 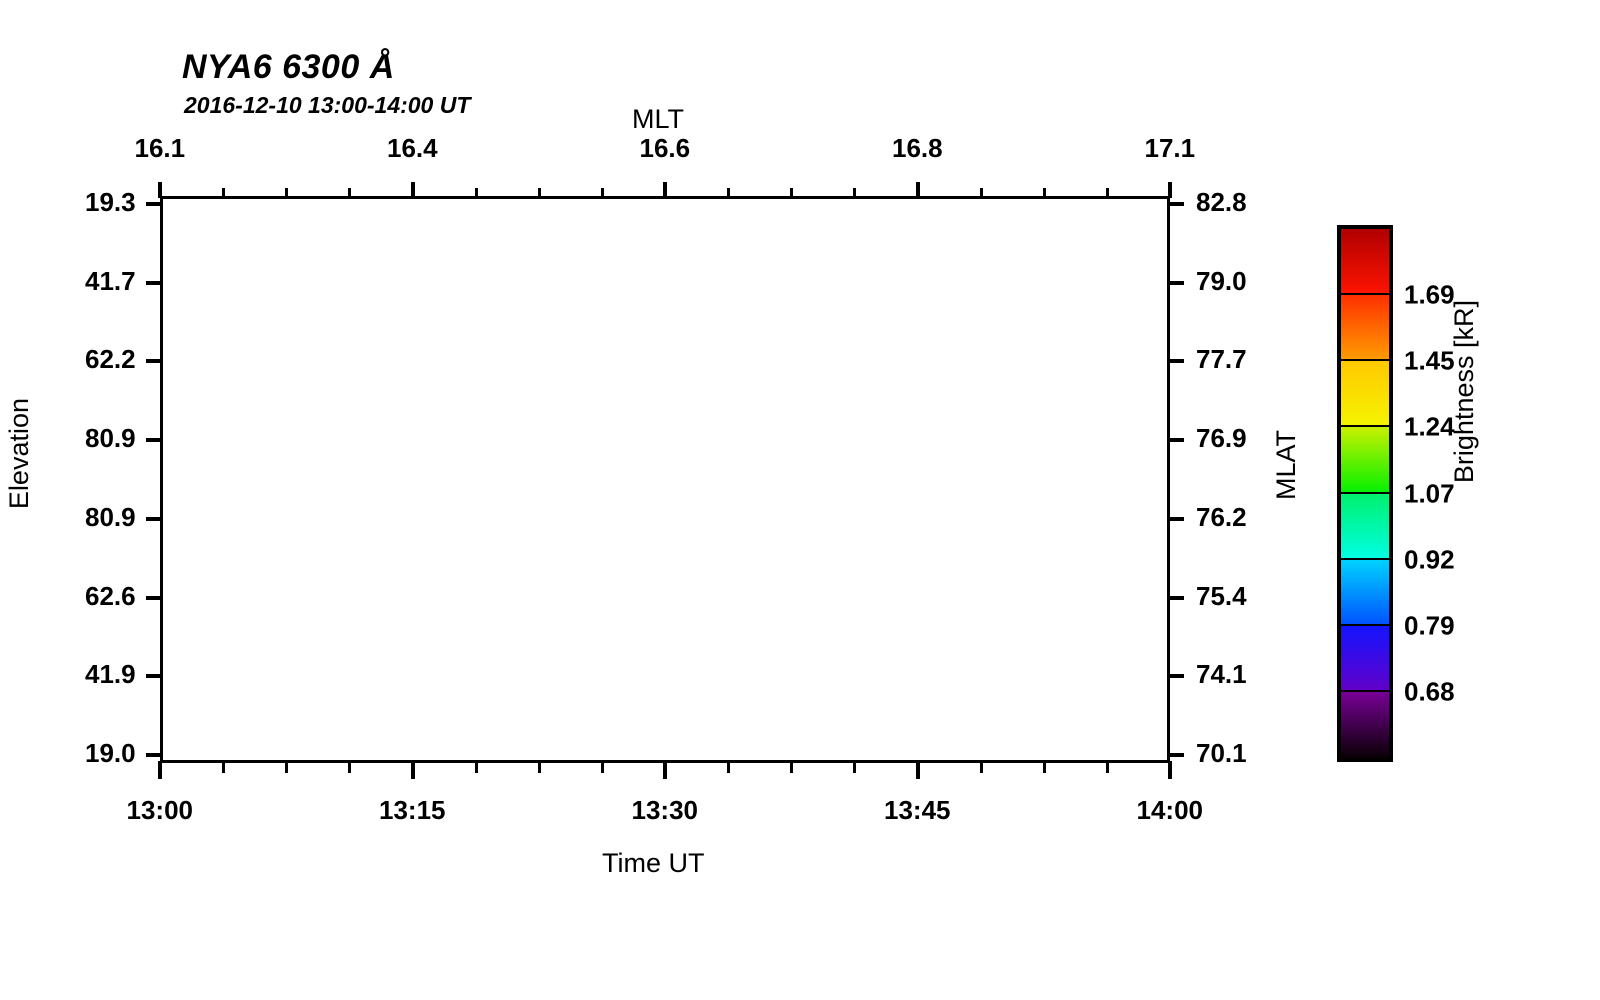 What do you see at coordinates (412, 148) in the screenshot?
I see `axis-tick-label: 16.4` at bounding box center [412, 148].